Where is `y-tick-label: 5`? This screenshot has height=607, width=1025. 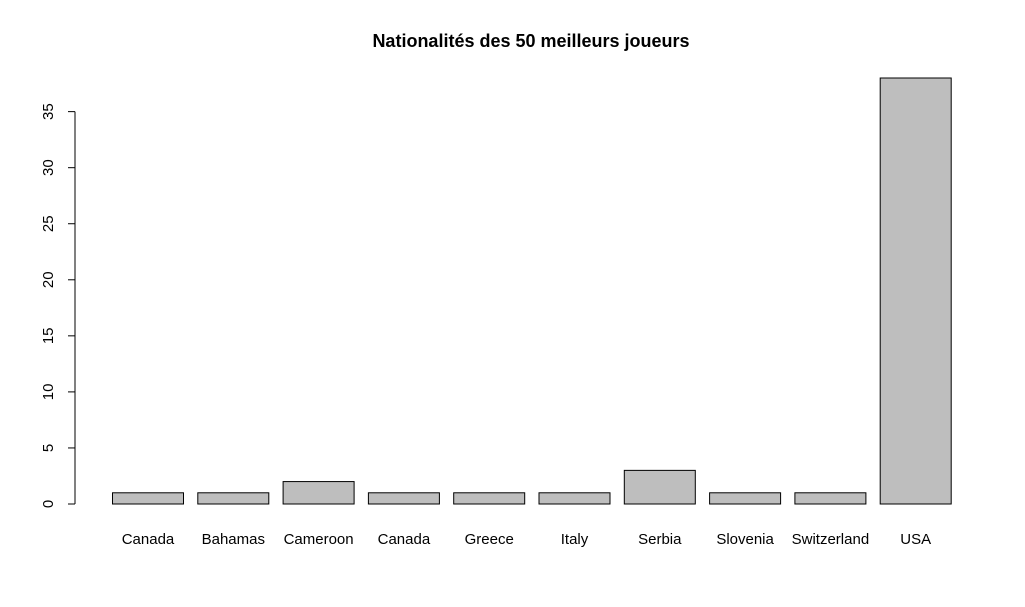 y-tick-label: 5 is located at coordinates (48, 448).